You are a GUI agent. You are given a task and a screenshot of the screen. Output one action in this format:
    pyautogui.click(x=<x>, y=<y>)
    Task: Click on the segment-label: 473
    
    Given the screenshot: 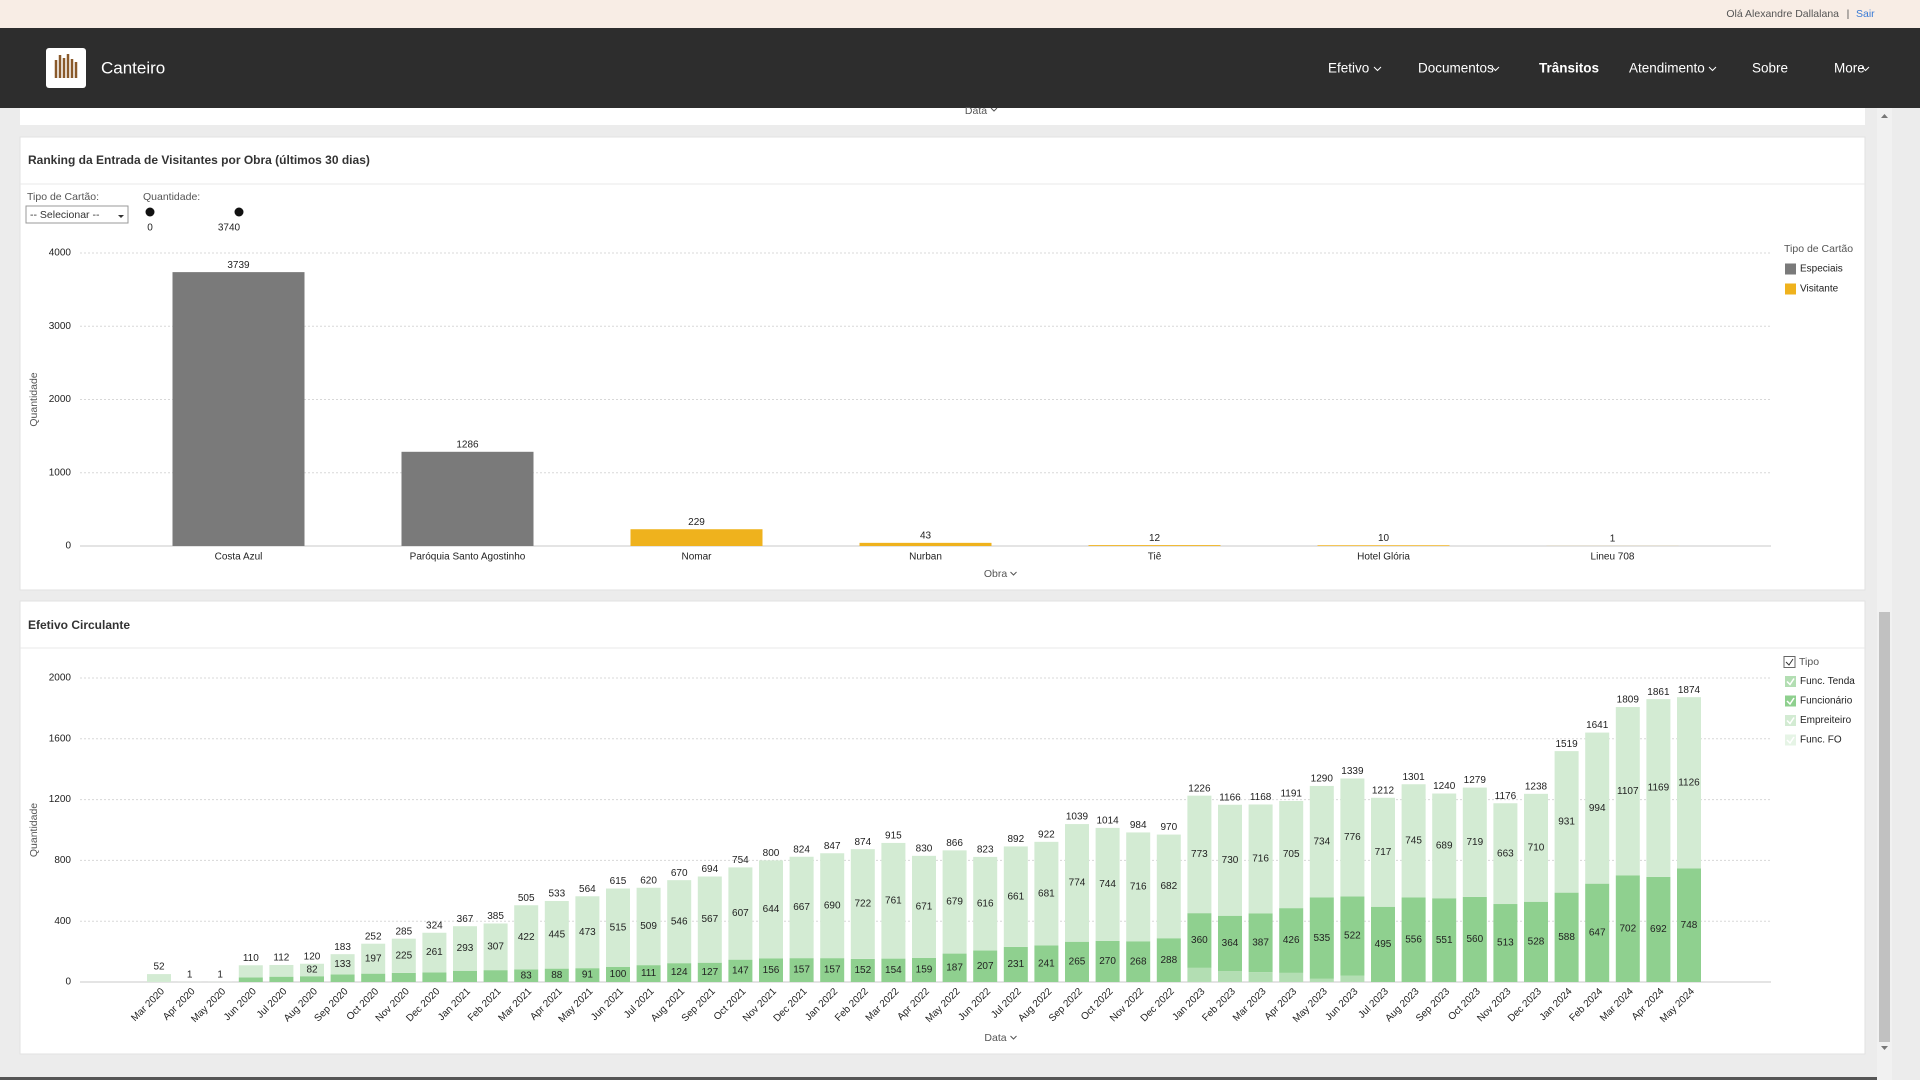 What is the action you would take?
    pyautogui.click(x=587, y=932)
    